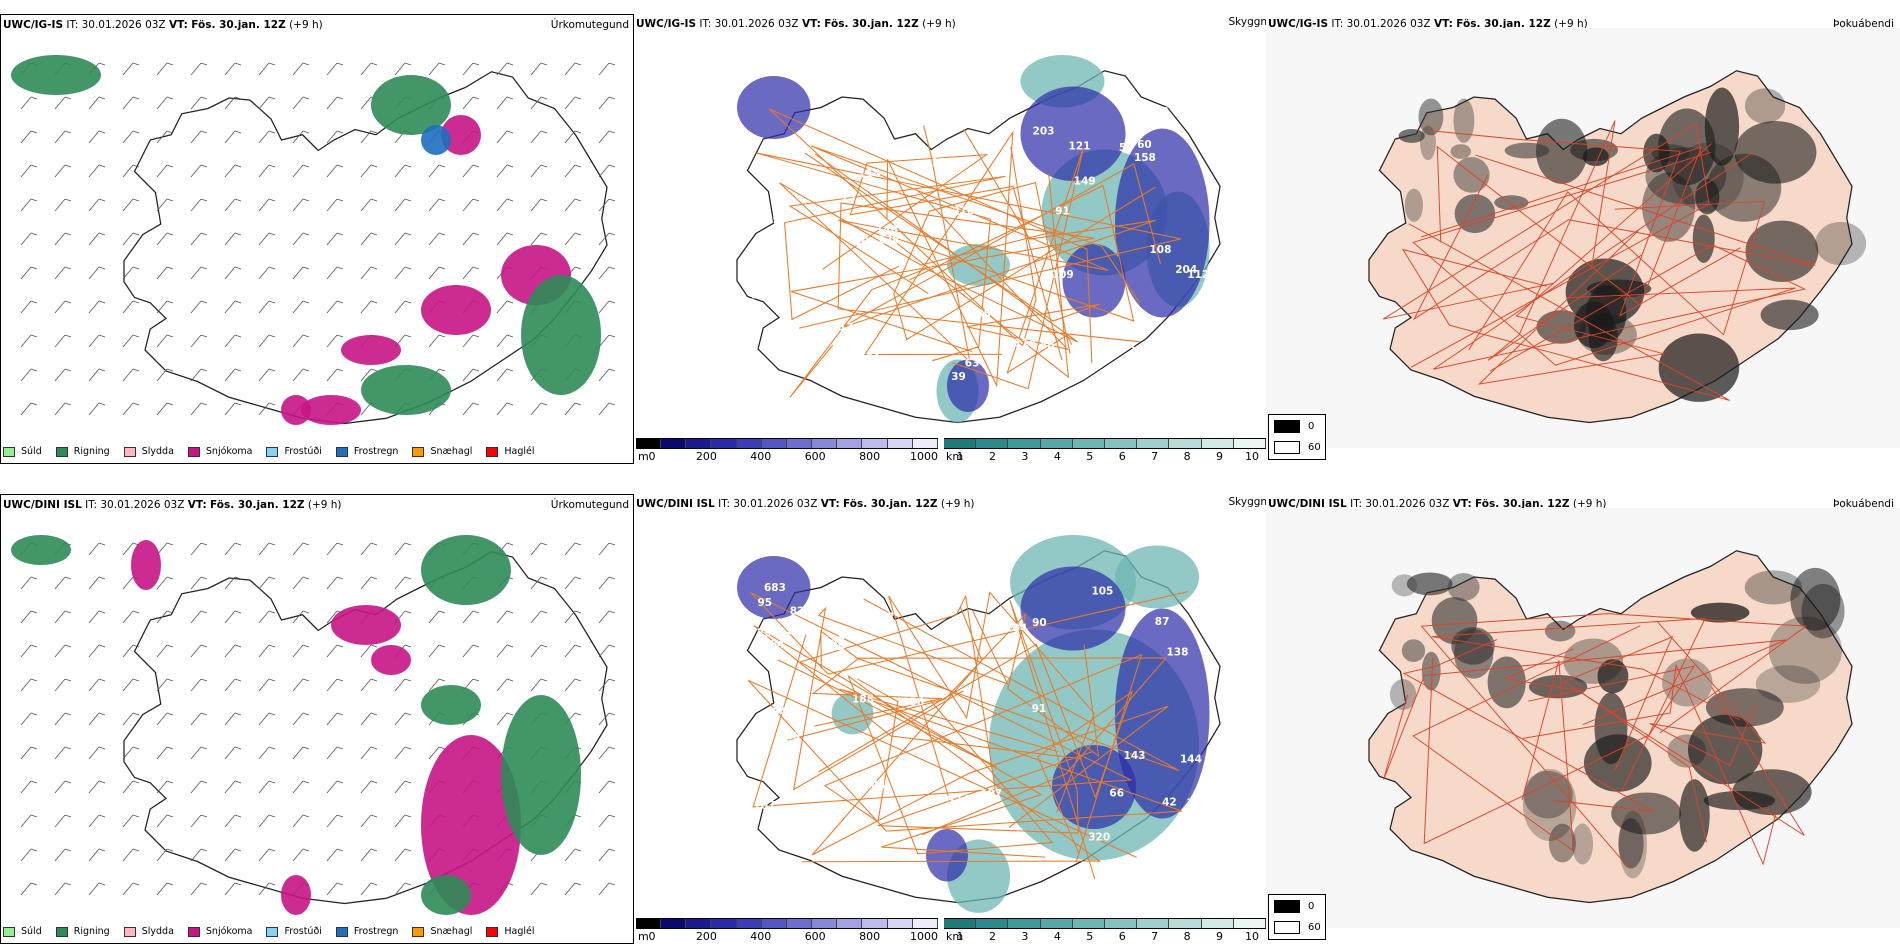 The image size is (1900, 950). What do you see at coordinates (643, 456) in the screenshot?
I see `colorbar-unit: m` at bounding box center [643, 456].